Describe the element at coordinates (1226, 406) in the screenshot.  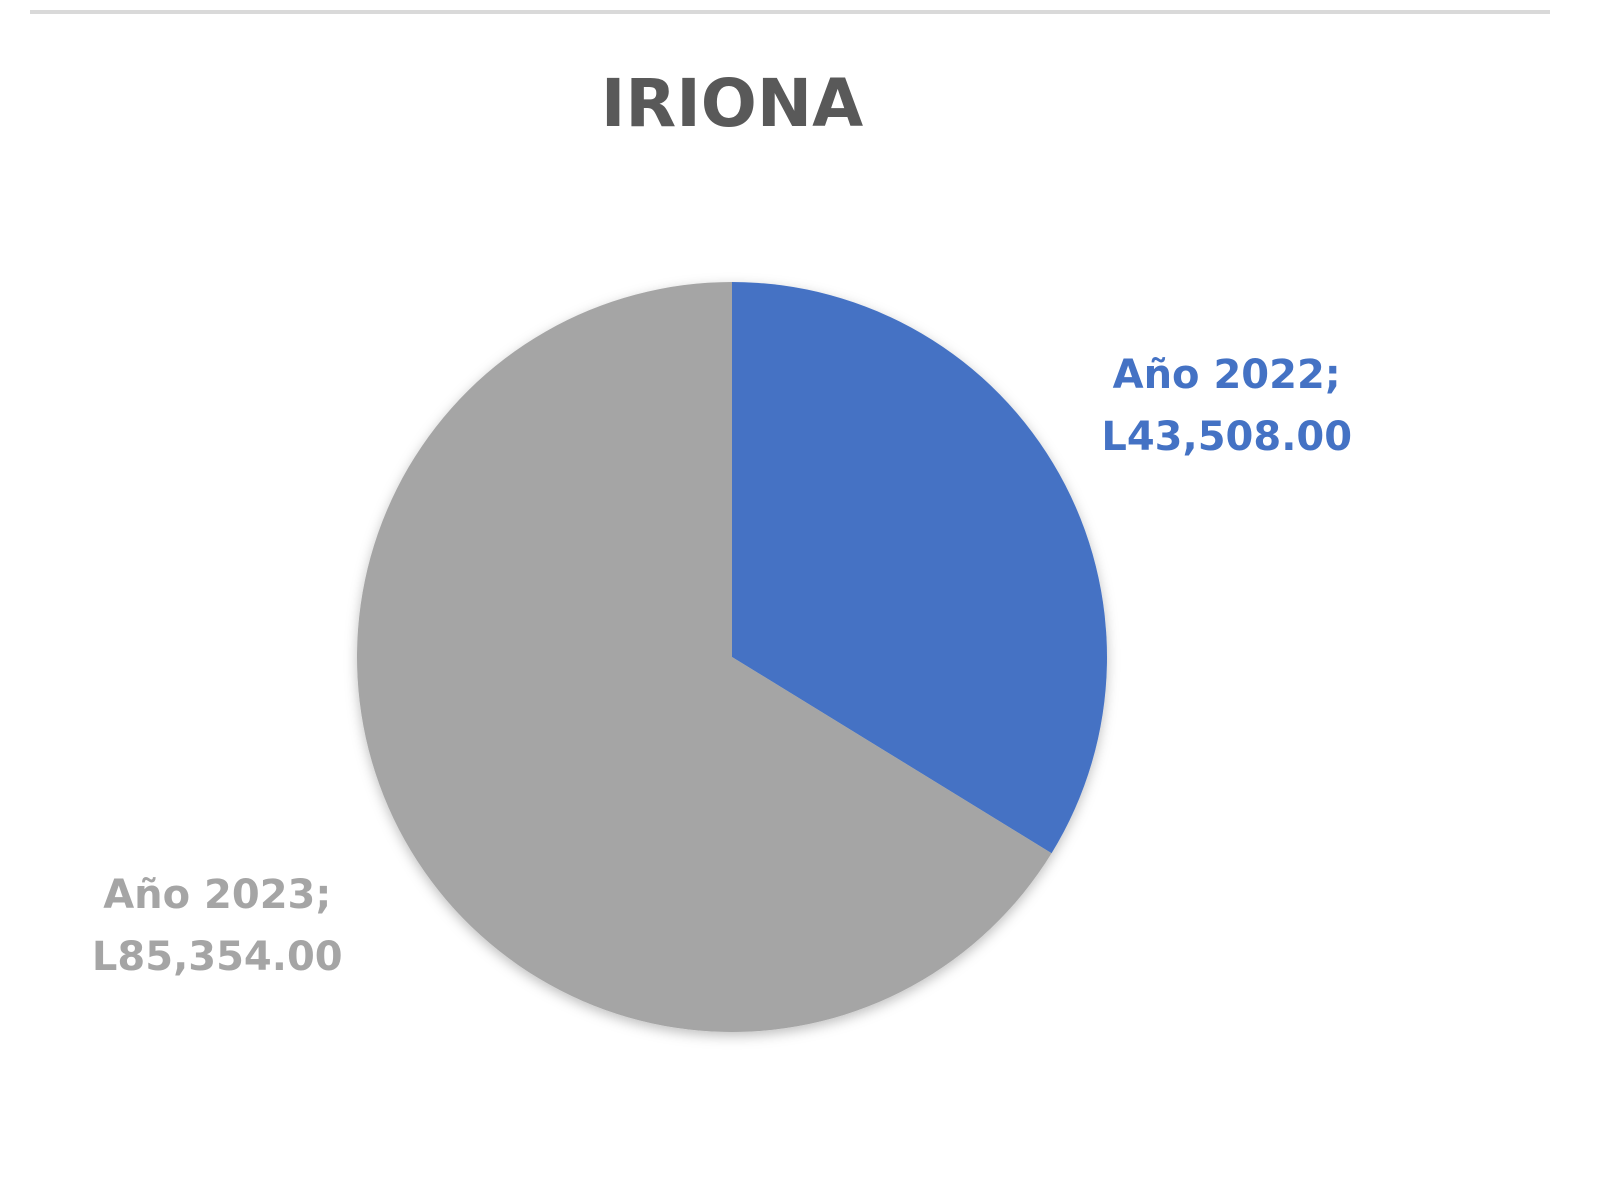
I see `data-label: Año 2022; L43,508.00` at that location.